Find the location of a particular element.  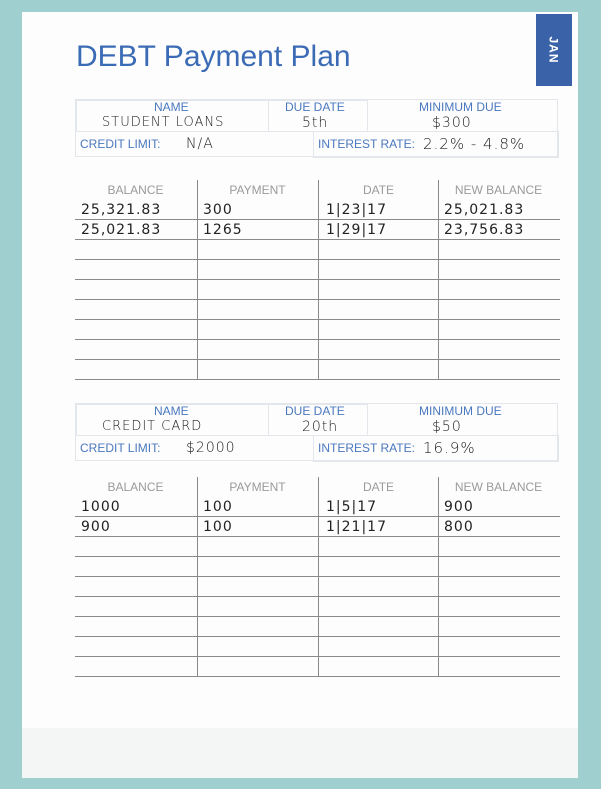

table-cell: 1|5|17 is located at coordinates (352, 507).